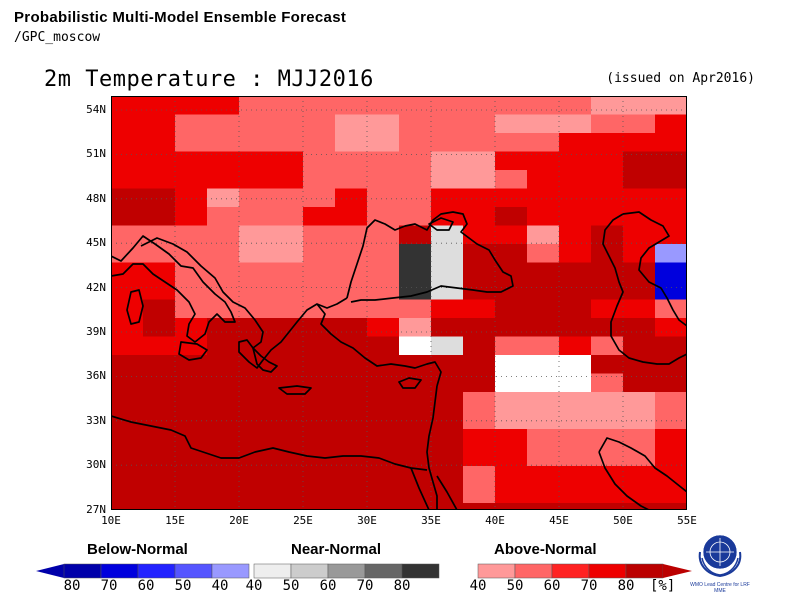 The height and width of the screenshot is (600, 800). I want to click on legend-below-color-box, so click(230, 571).